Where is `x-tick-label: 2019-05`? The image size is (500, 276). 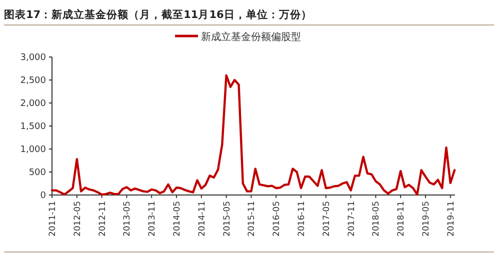
x-tick-label: 2019-05 is located at coordinates (426, 219).